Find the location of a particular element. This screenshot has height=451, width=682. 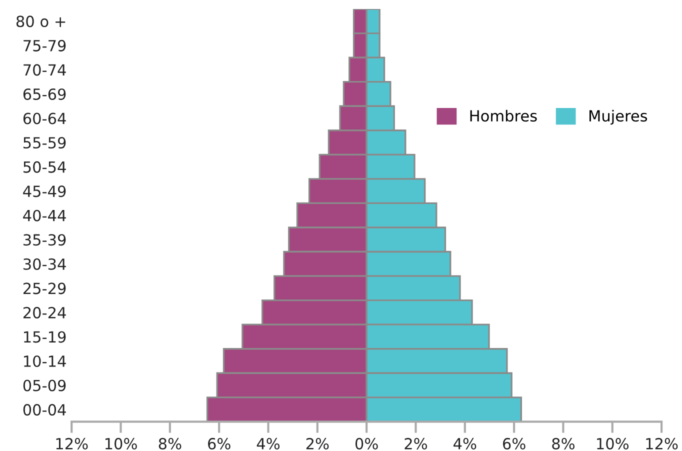

y-tick-label: 65-69 is located at coordinates (44, 94).